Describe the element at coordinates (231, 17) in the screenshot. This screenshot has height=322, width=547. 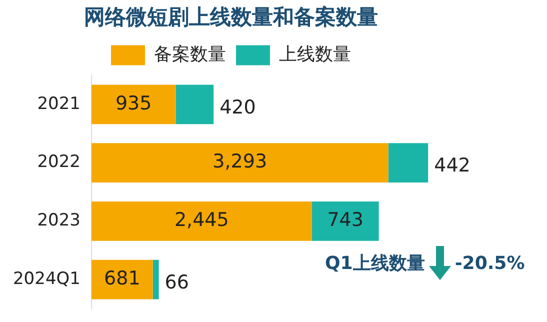
I see `chart-title: 网络微短剧上线数量和备案数量` at that location.